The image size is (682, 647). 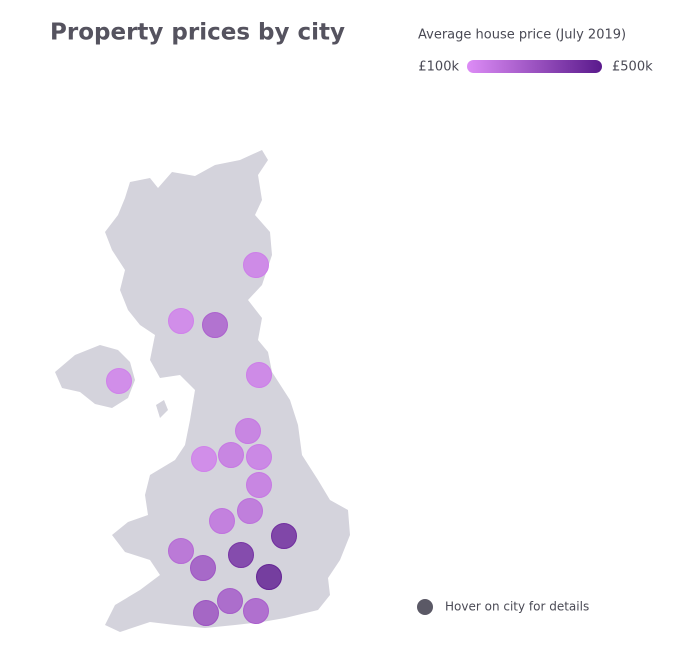 What do you see at coordinates (517, 607) in the screenshot?
I see `hint-text: Hover on city for details` at bounding box center [517, 607].